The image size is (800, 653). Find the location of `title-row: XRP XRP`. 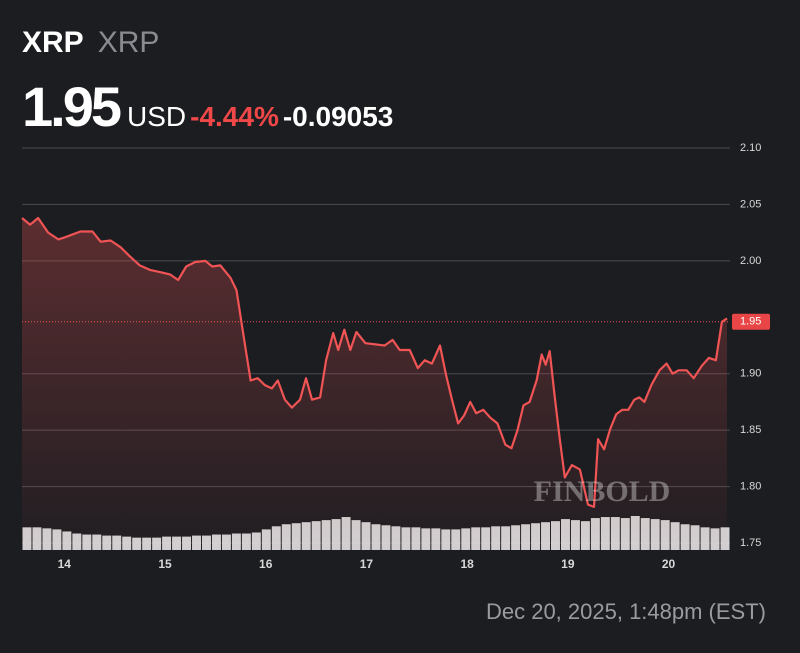

title-row: XRP XRP is located at coordinates (90, 43).